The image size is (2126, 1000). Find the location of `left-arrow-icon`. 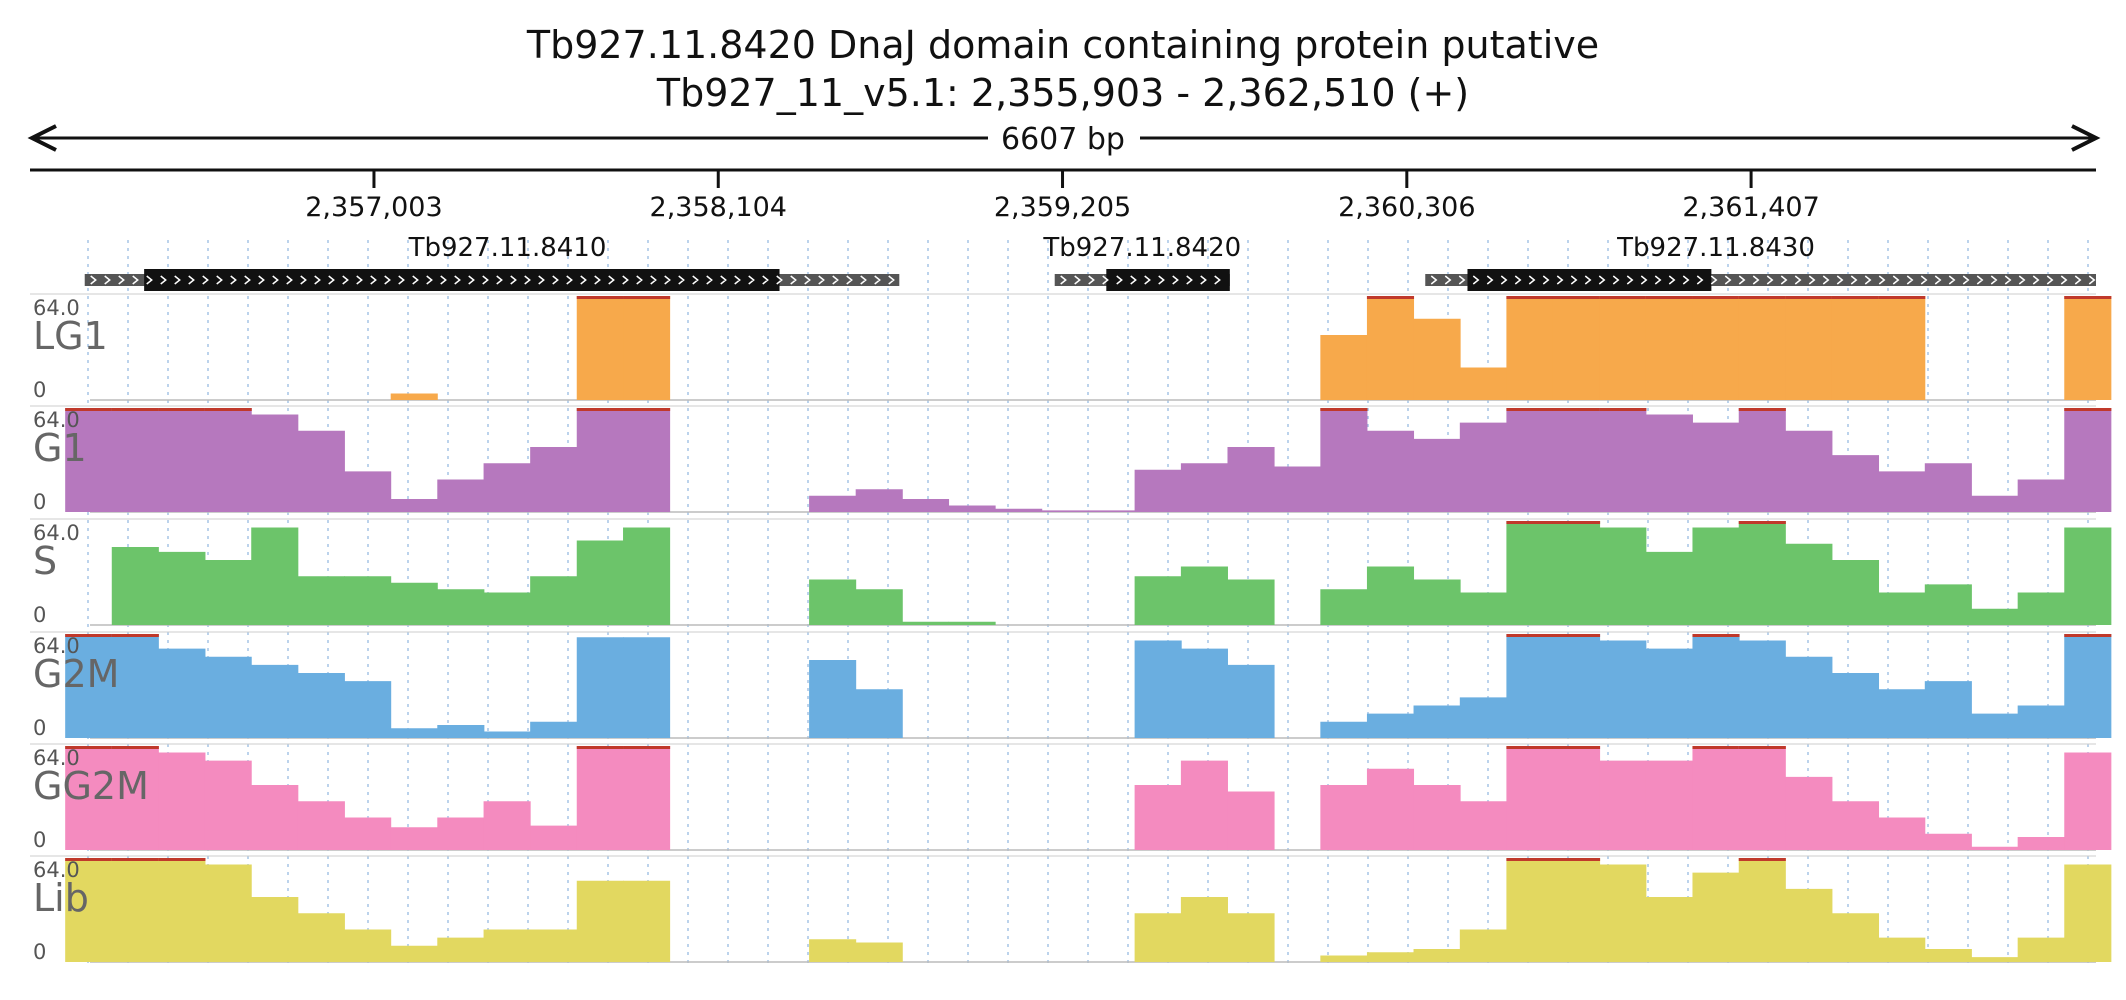

left-arrow-icon is located at coordinates (42, 138).